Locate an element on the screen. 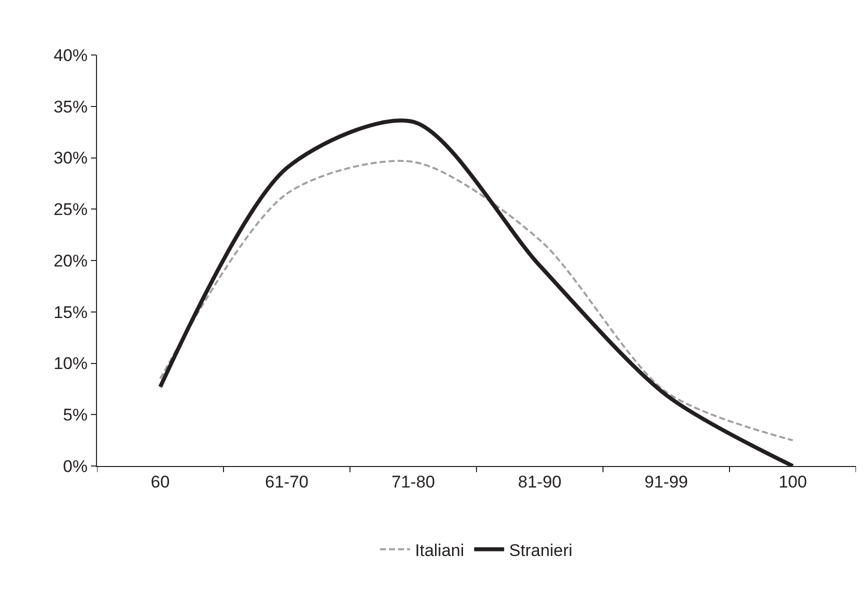  y-tick-label: 30% is located at coordinates (71, 158).